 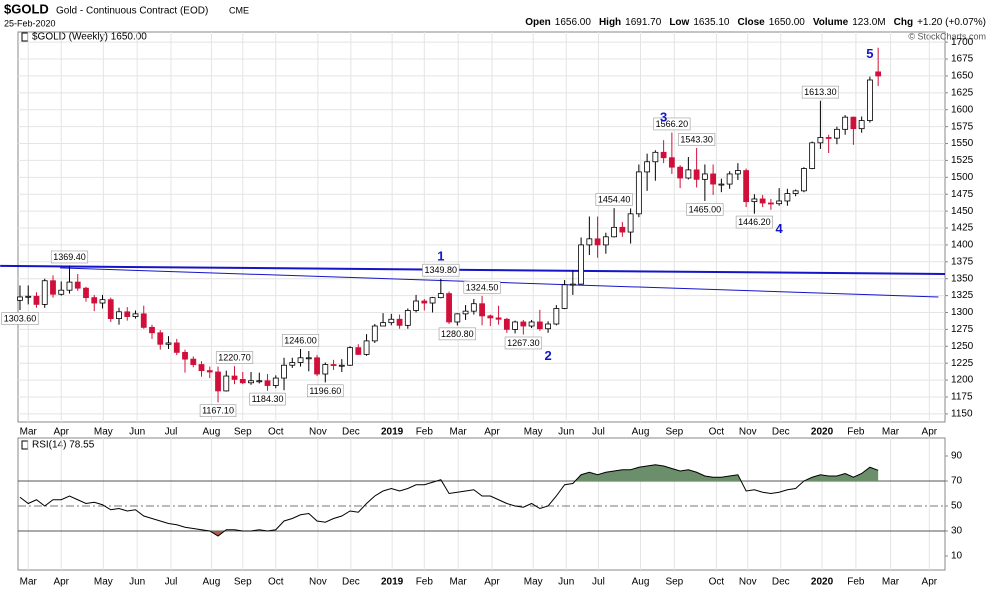 What do you see at coordinates (962, 126) in the screenshot?
I see `y-tick-label: 1575` at bounding box center [962, 126].